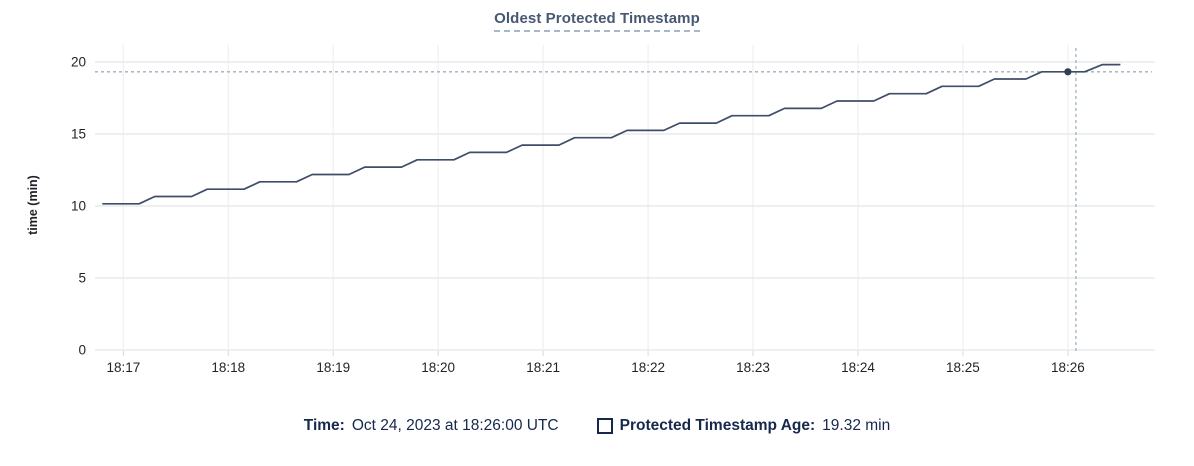  Describe the element at coordinates (455, 425) in the screenshot. I see `legend-time-value: Oct 24, 2023 at 18:26:00 UTC` at that location.